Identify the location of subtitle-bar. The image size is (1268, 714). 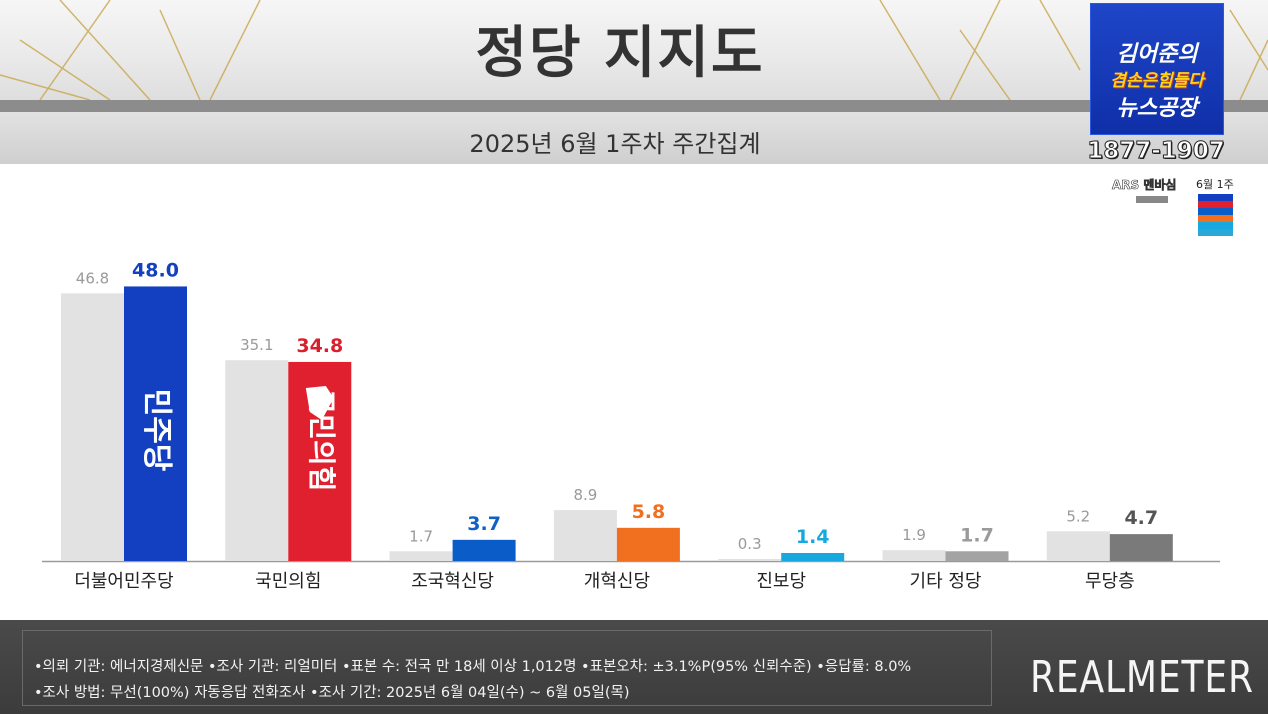
(634, 138).